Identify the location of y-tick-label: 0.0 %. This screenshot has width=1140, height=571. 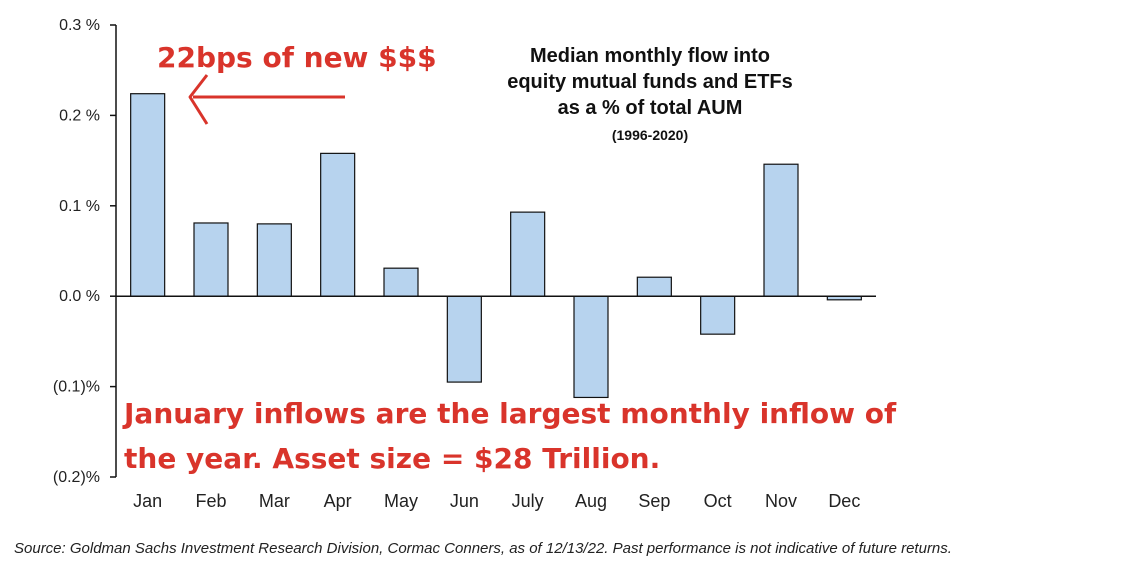
(79, 296).